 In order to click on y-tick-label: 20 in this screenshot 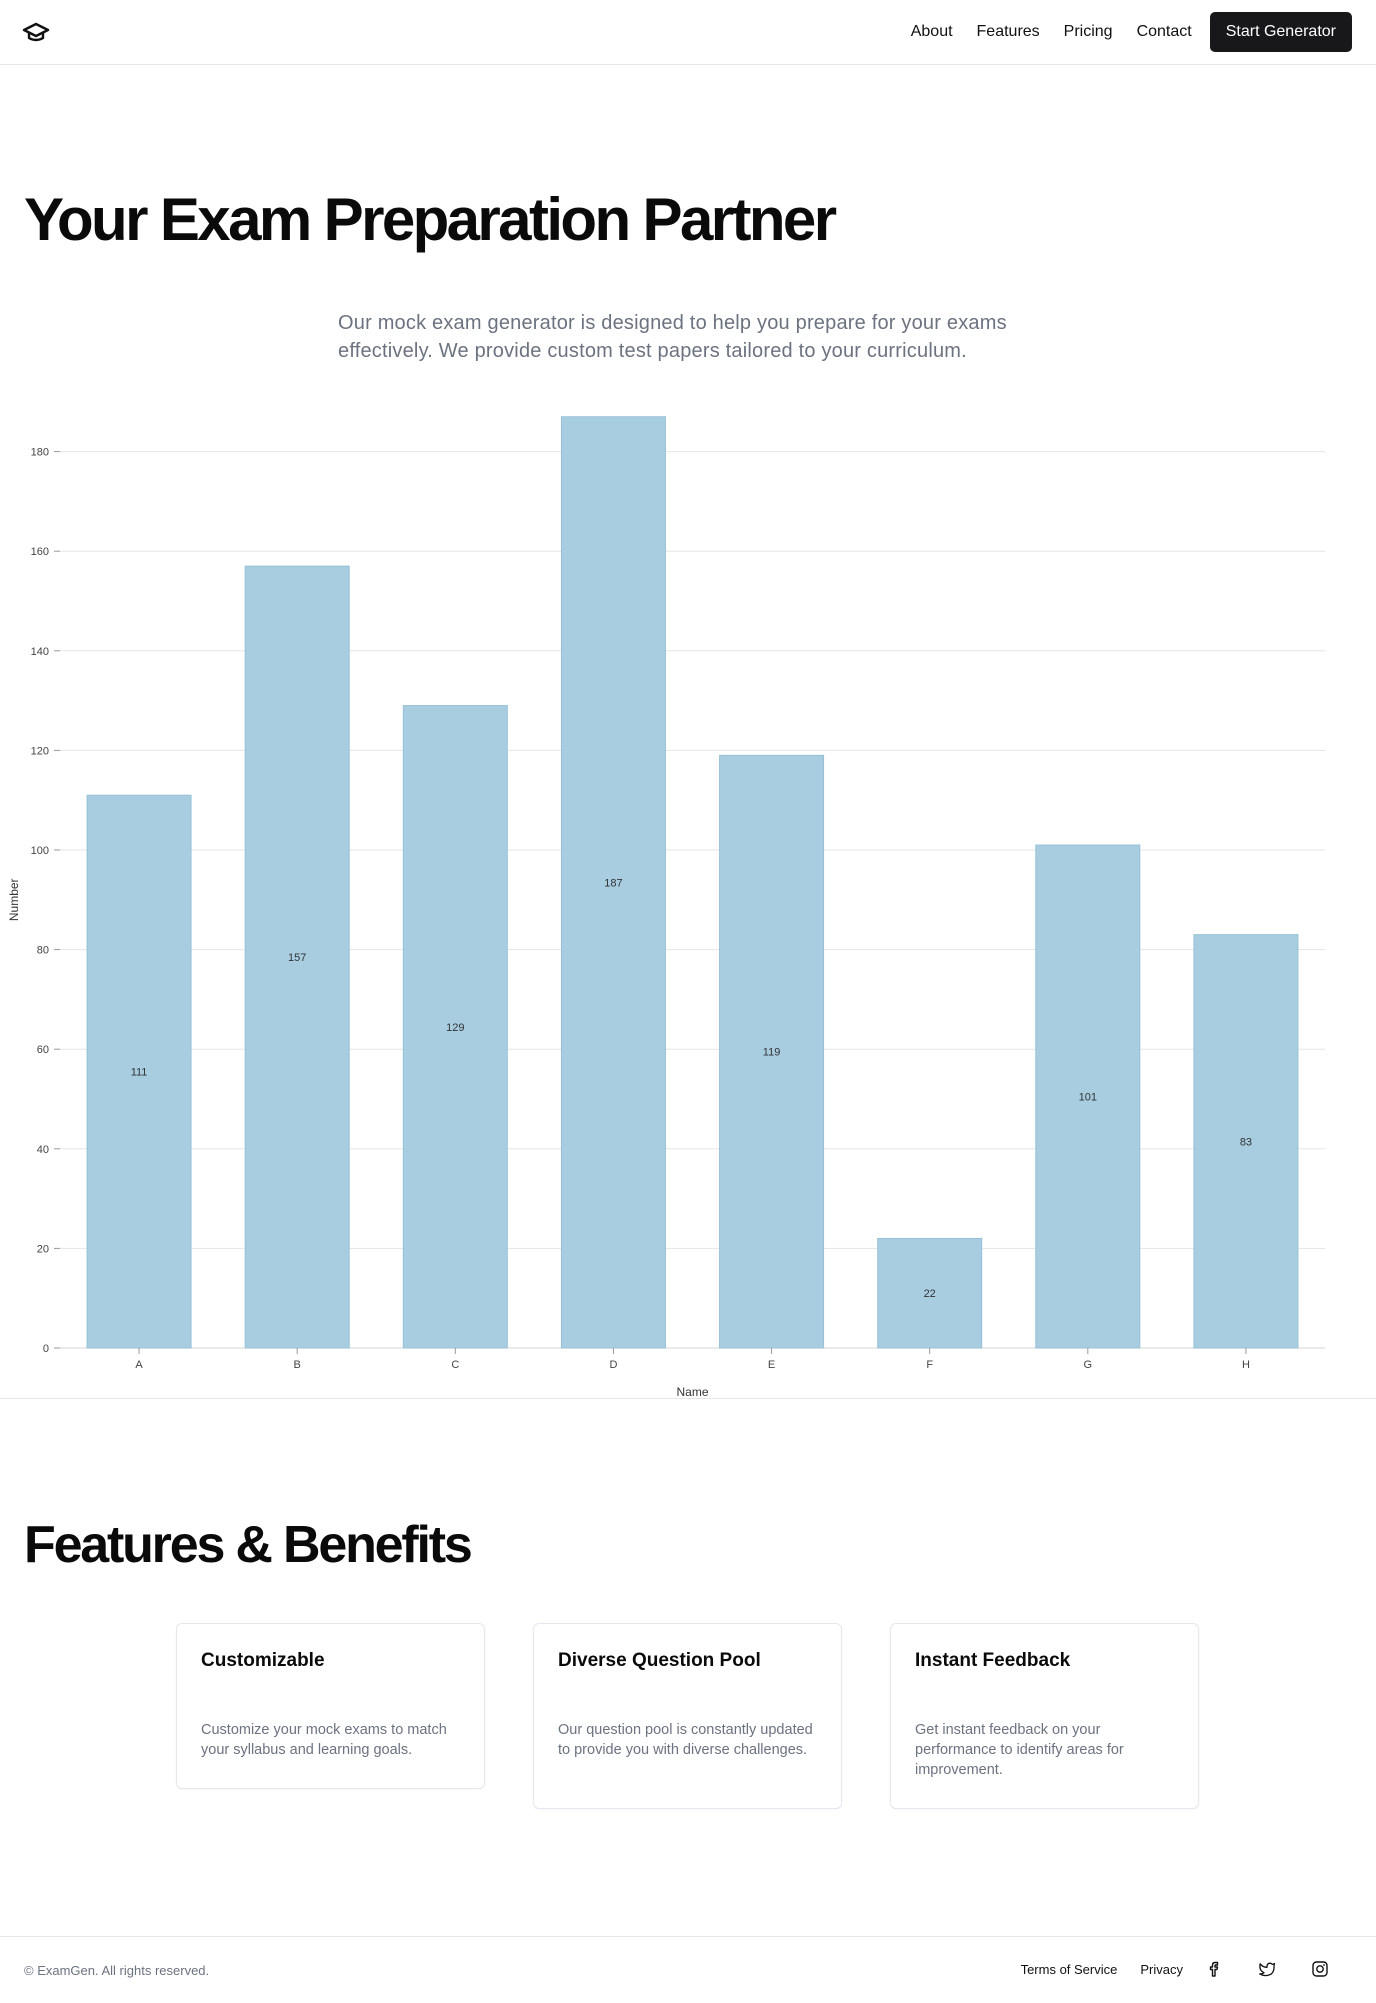, I will do `click(43, 1249)`.